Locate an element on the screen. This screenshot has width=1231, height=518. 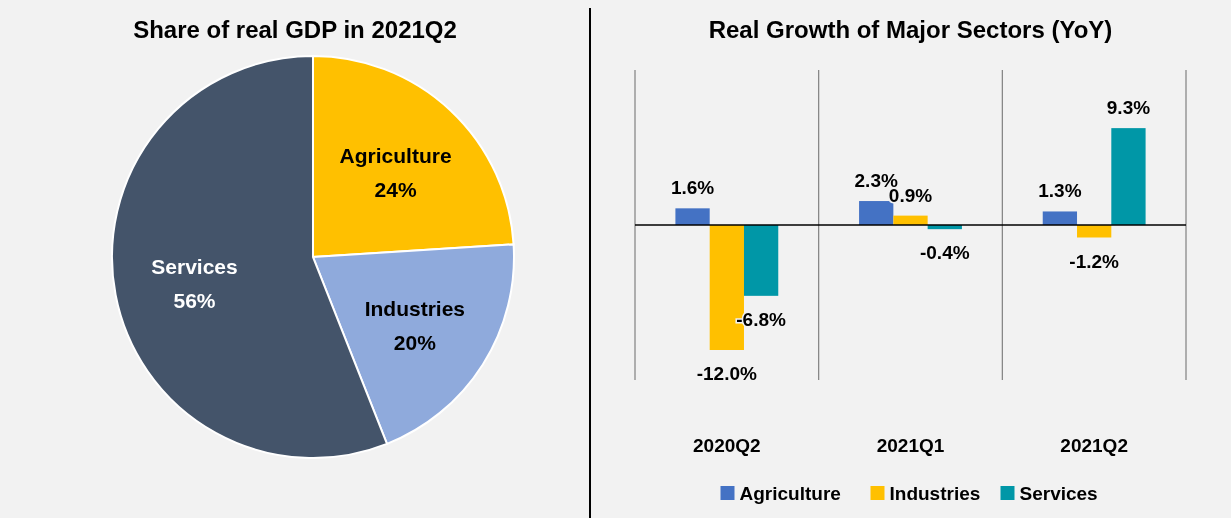
data-label: -1.2% is located at coordinates (1094, 261).